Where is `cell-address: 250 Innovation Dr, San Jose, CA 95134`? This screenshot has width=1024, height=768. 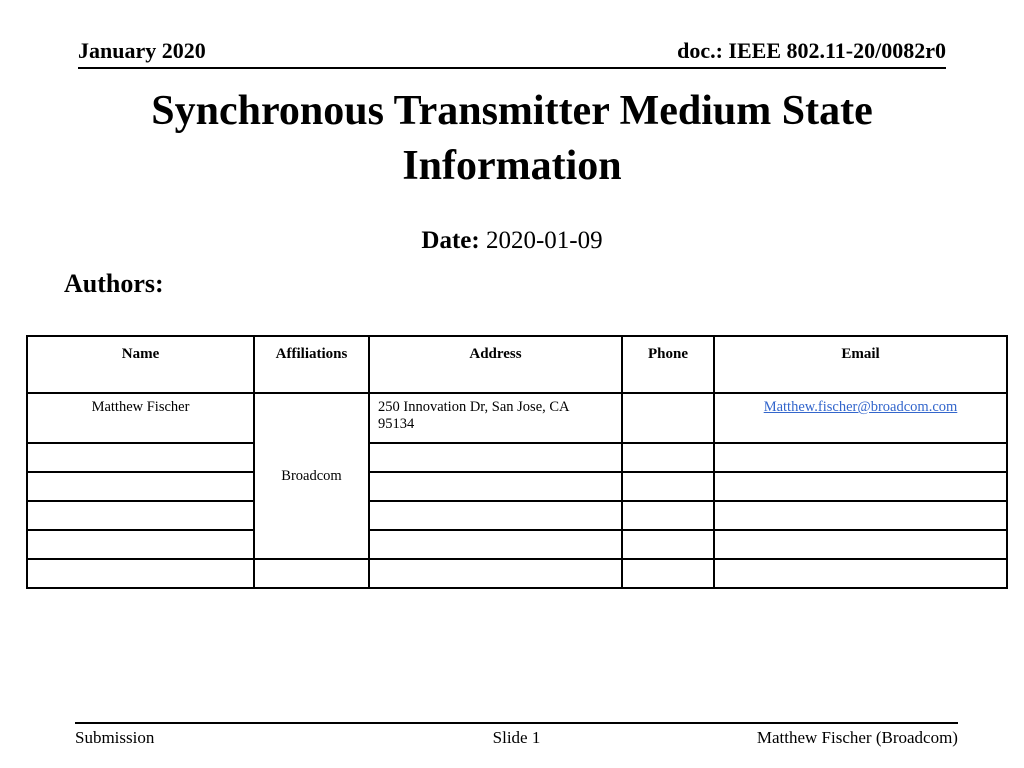 cell-address: 250 Innovation Dr, San Jose, CA 95134 is located at coordinates (495, 418).